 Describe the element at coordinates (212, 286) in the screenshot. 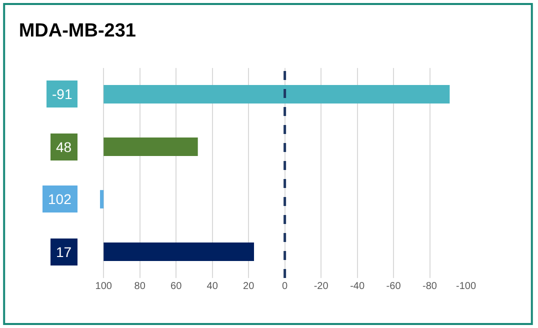

I see `x-tick-label: 40` at that location.